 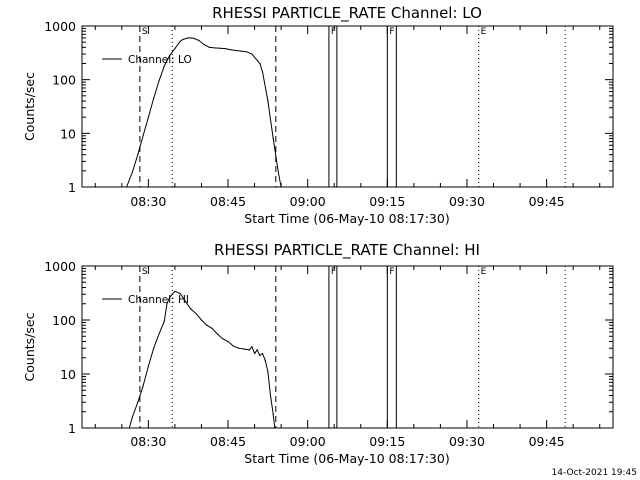 What do you see at coordinates (594, 473) in the screenshot?
I see `timestamp: 14-Oct-2021 19:45` at bounding box center [594, 473].